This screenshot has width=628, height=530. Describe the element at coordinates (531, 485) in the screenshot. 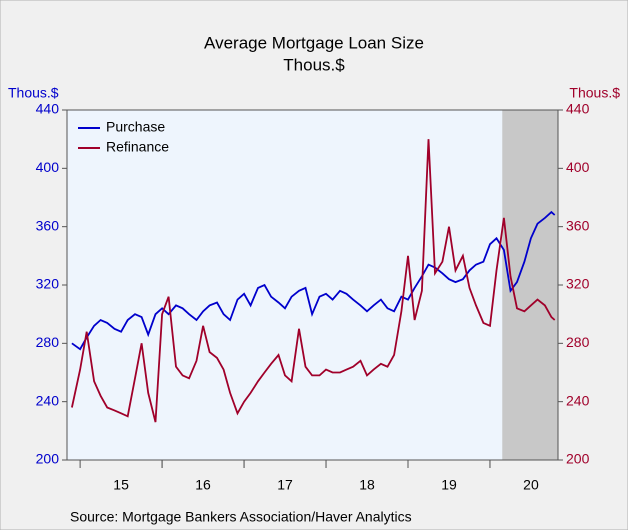

I see `x-tick-label: 20` at that location.